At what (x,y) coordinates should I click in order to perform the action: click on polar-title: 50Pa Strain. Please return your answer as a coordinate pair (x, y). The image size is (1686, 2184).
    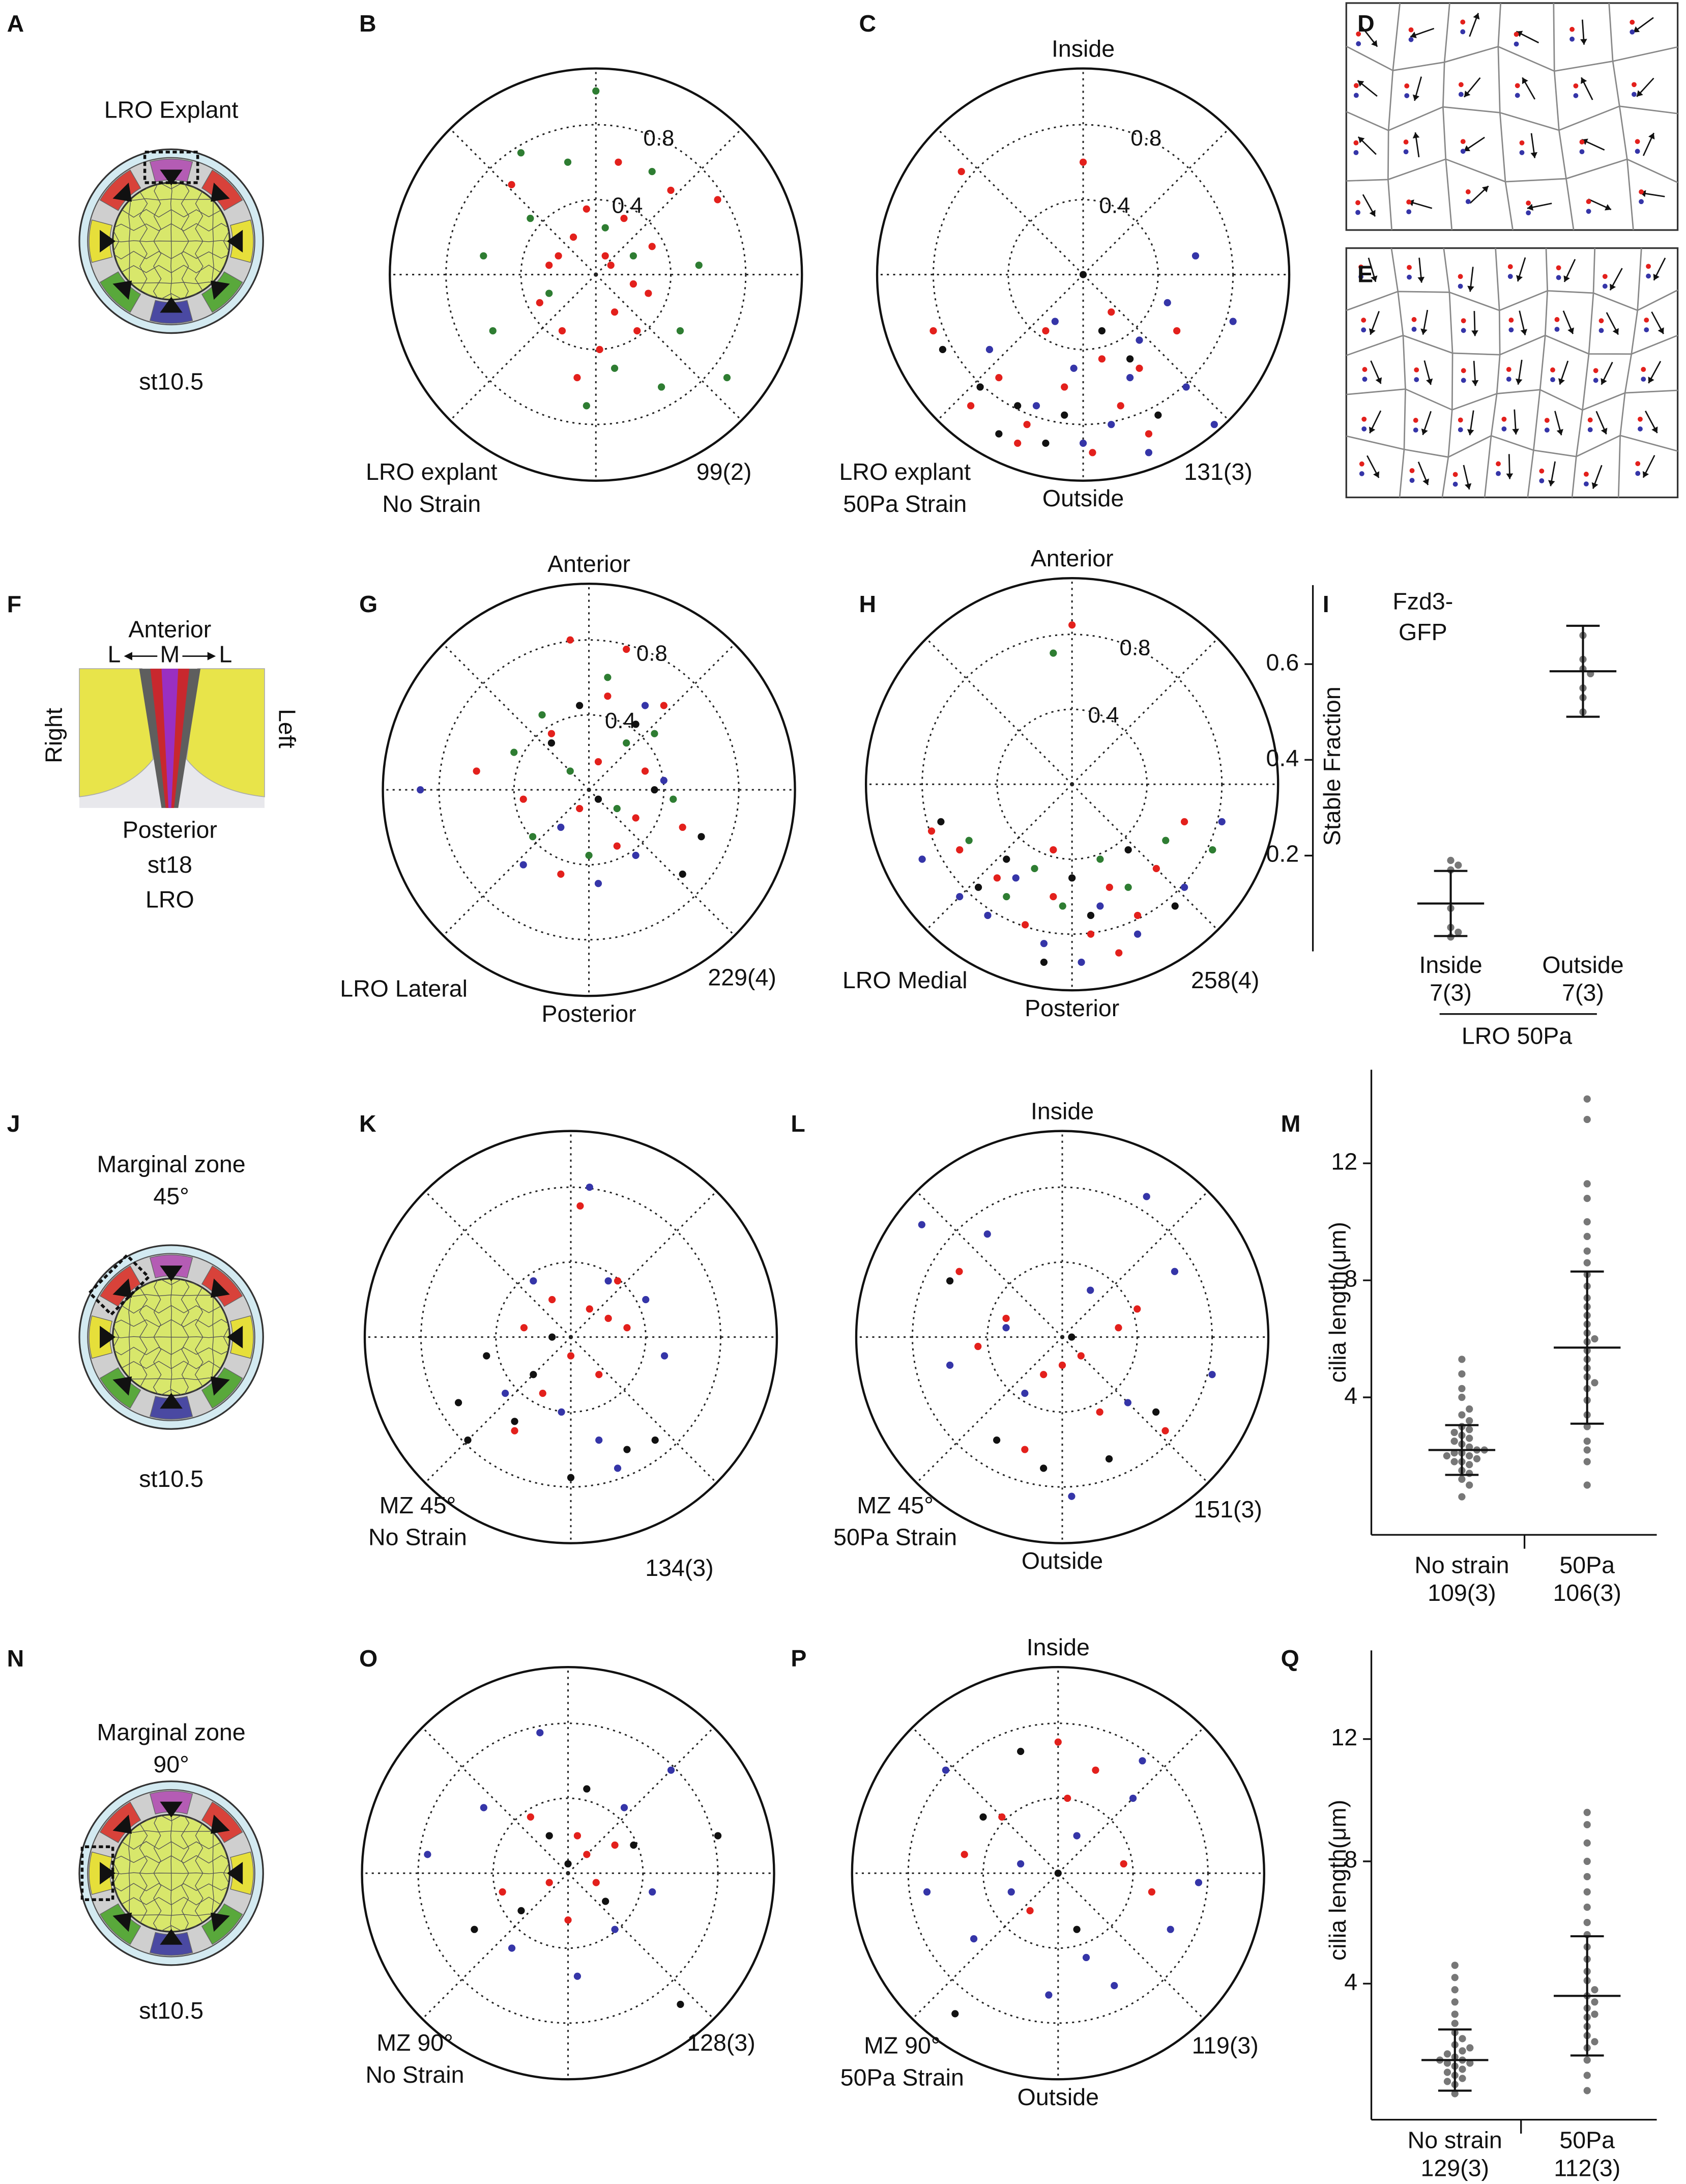
    Looking at the image, I should click on (905, 504).